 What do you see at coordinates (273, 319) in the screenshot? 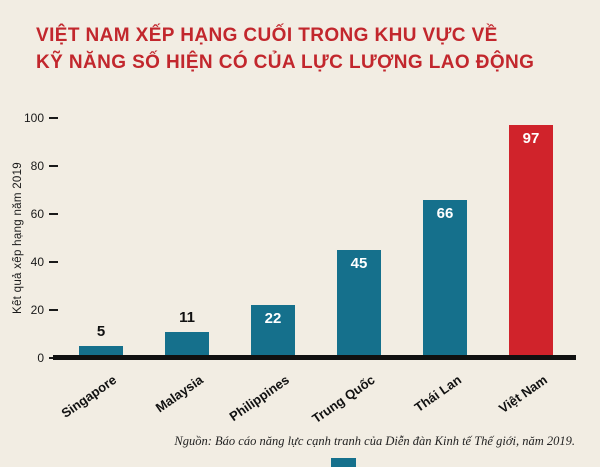
I see `value-label-philippines: 22` at bounding box center [273, 319].